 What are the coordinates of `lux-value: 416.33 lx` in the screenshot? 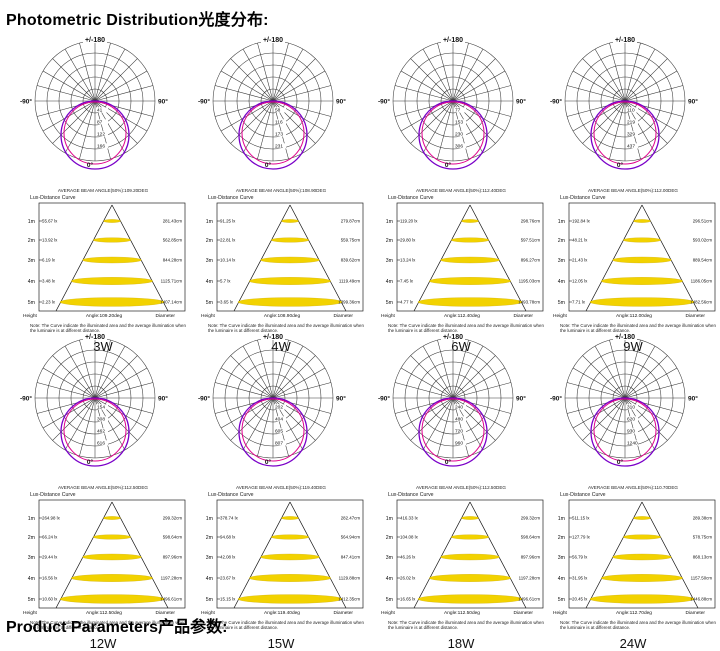 It's located at (409, 518).